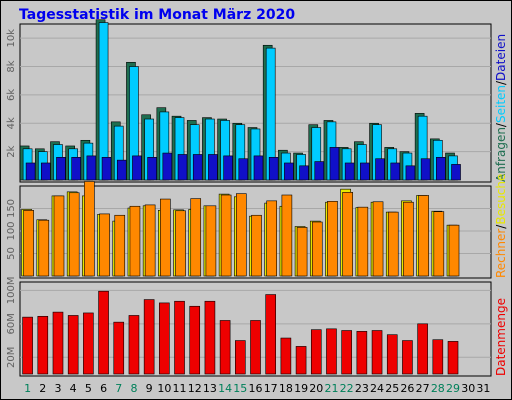 Image resolution: width=512 pixels, height=400 pixels. Describe the element at coordinates (483, 388) in the screenshot. I see `x-tick-label-day-31: 31` at that location.